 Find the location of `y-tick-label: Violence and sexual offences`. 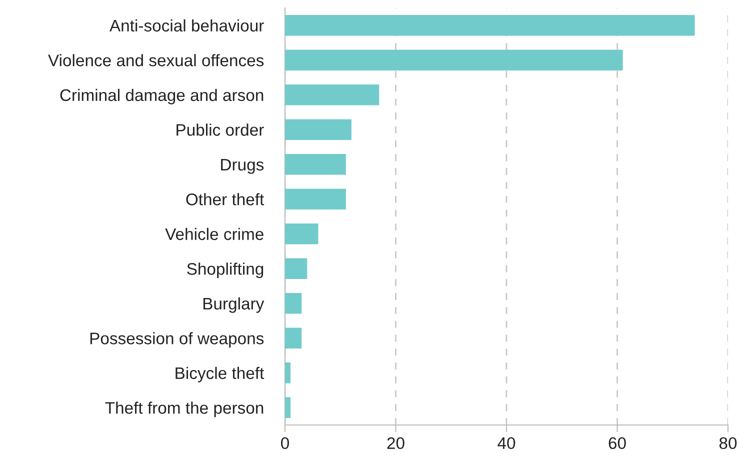

y-tick-label: Violence and sexual offences is located at coordinates (156, 60).